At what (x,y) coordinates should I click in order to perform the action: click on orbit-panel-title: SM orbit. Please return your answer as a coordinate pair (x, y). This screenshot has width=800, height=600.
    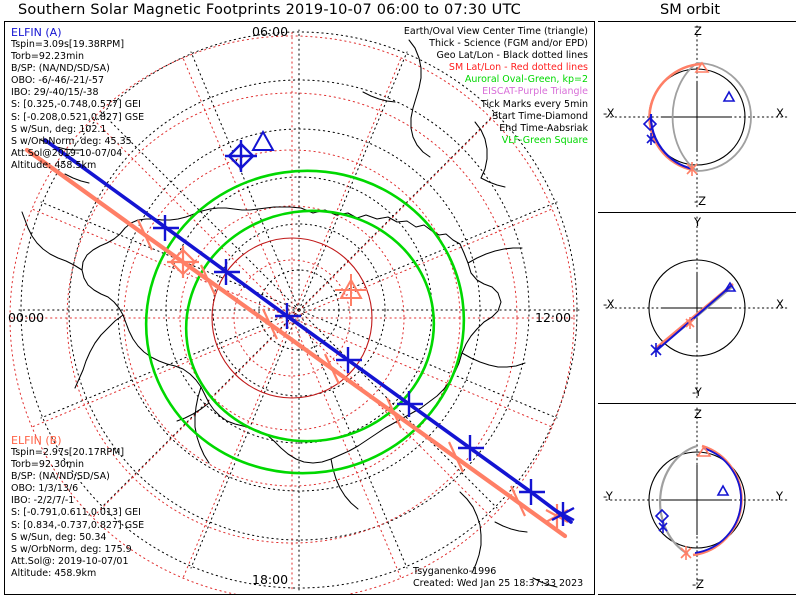
    Looking at the image, I should click on (690, 10).